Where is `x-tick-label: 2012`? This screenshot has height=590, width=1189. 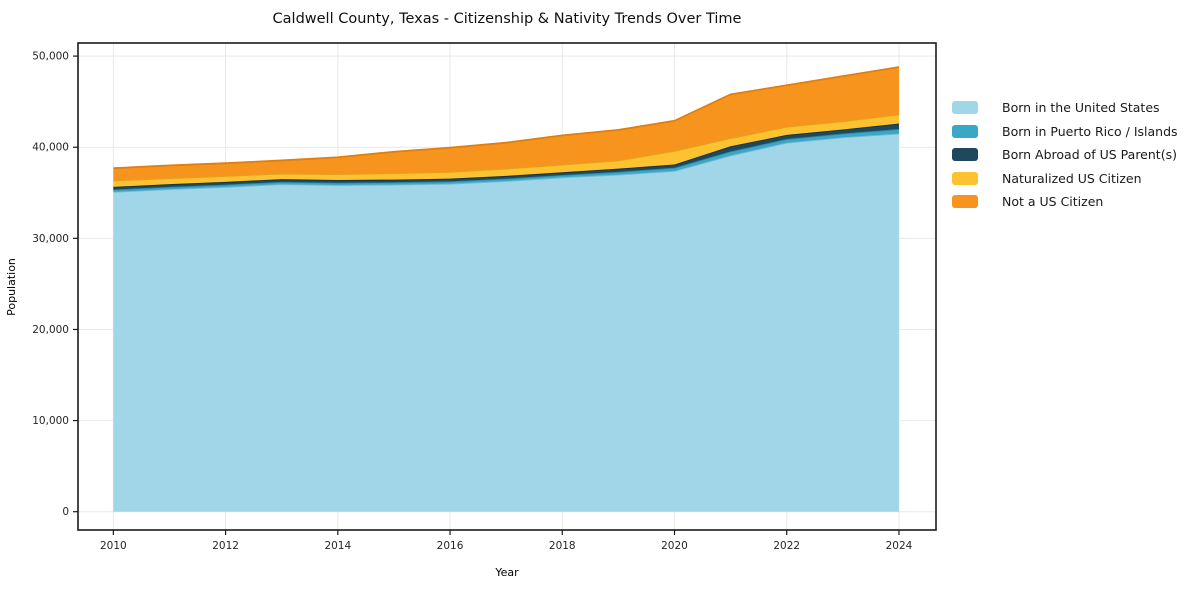
x-tick-label: 2012 is located at coordinates (225, 546).